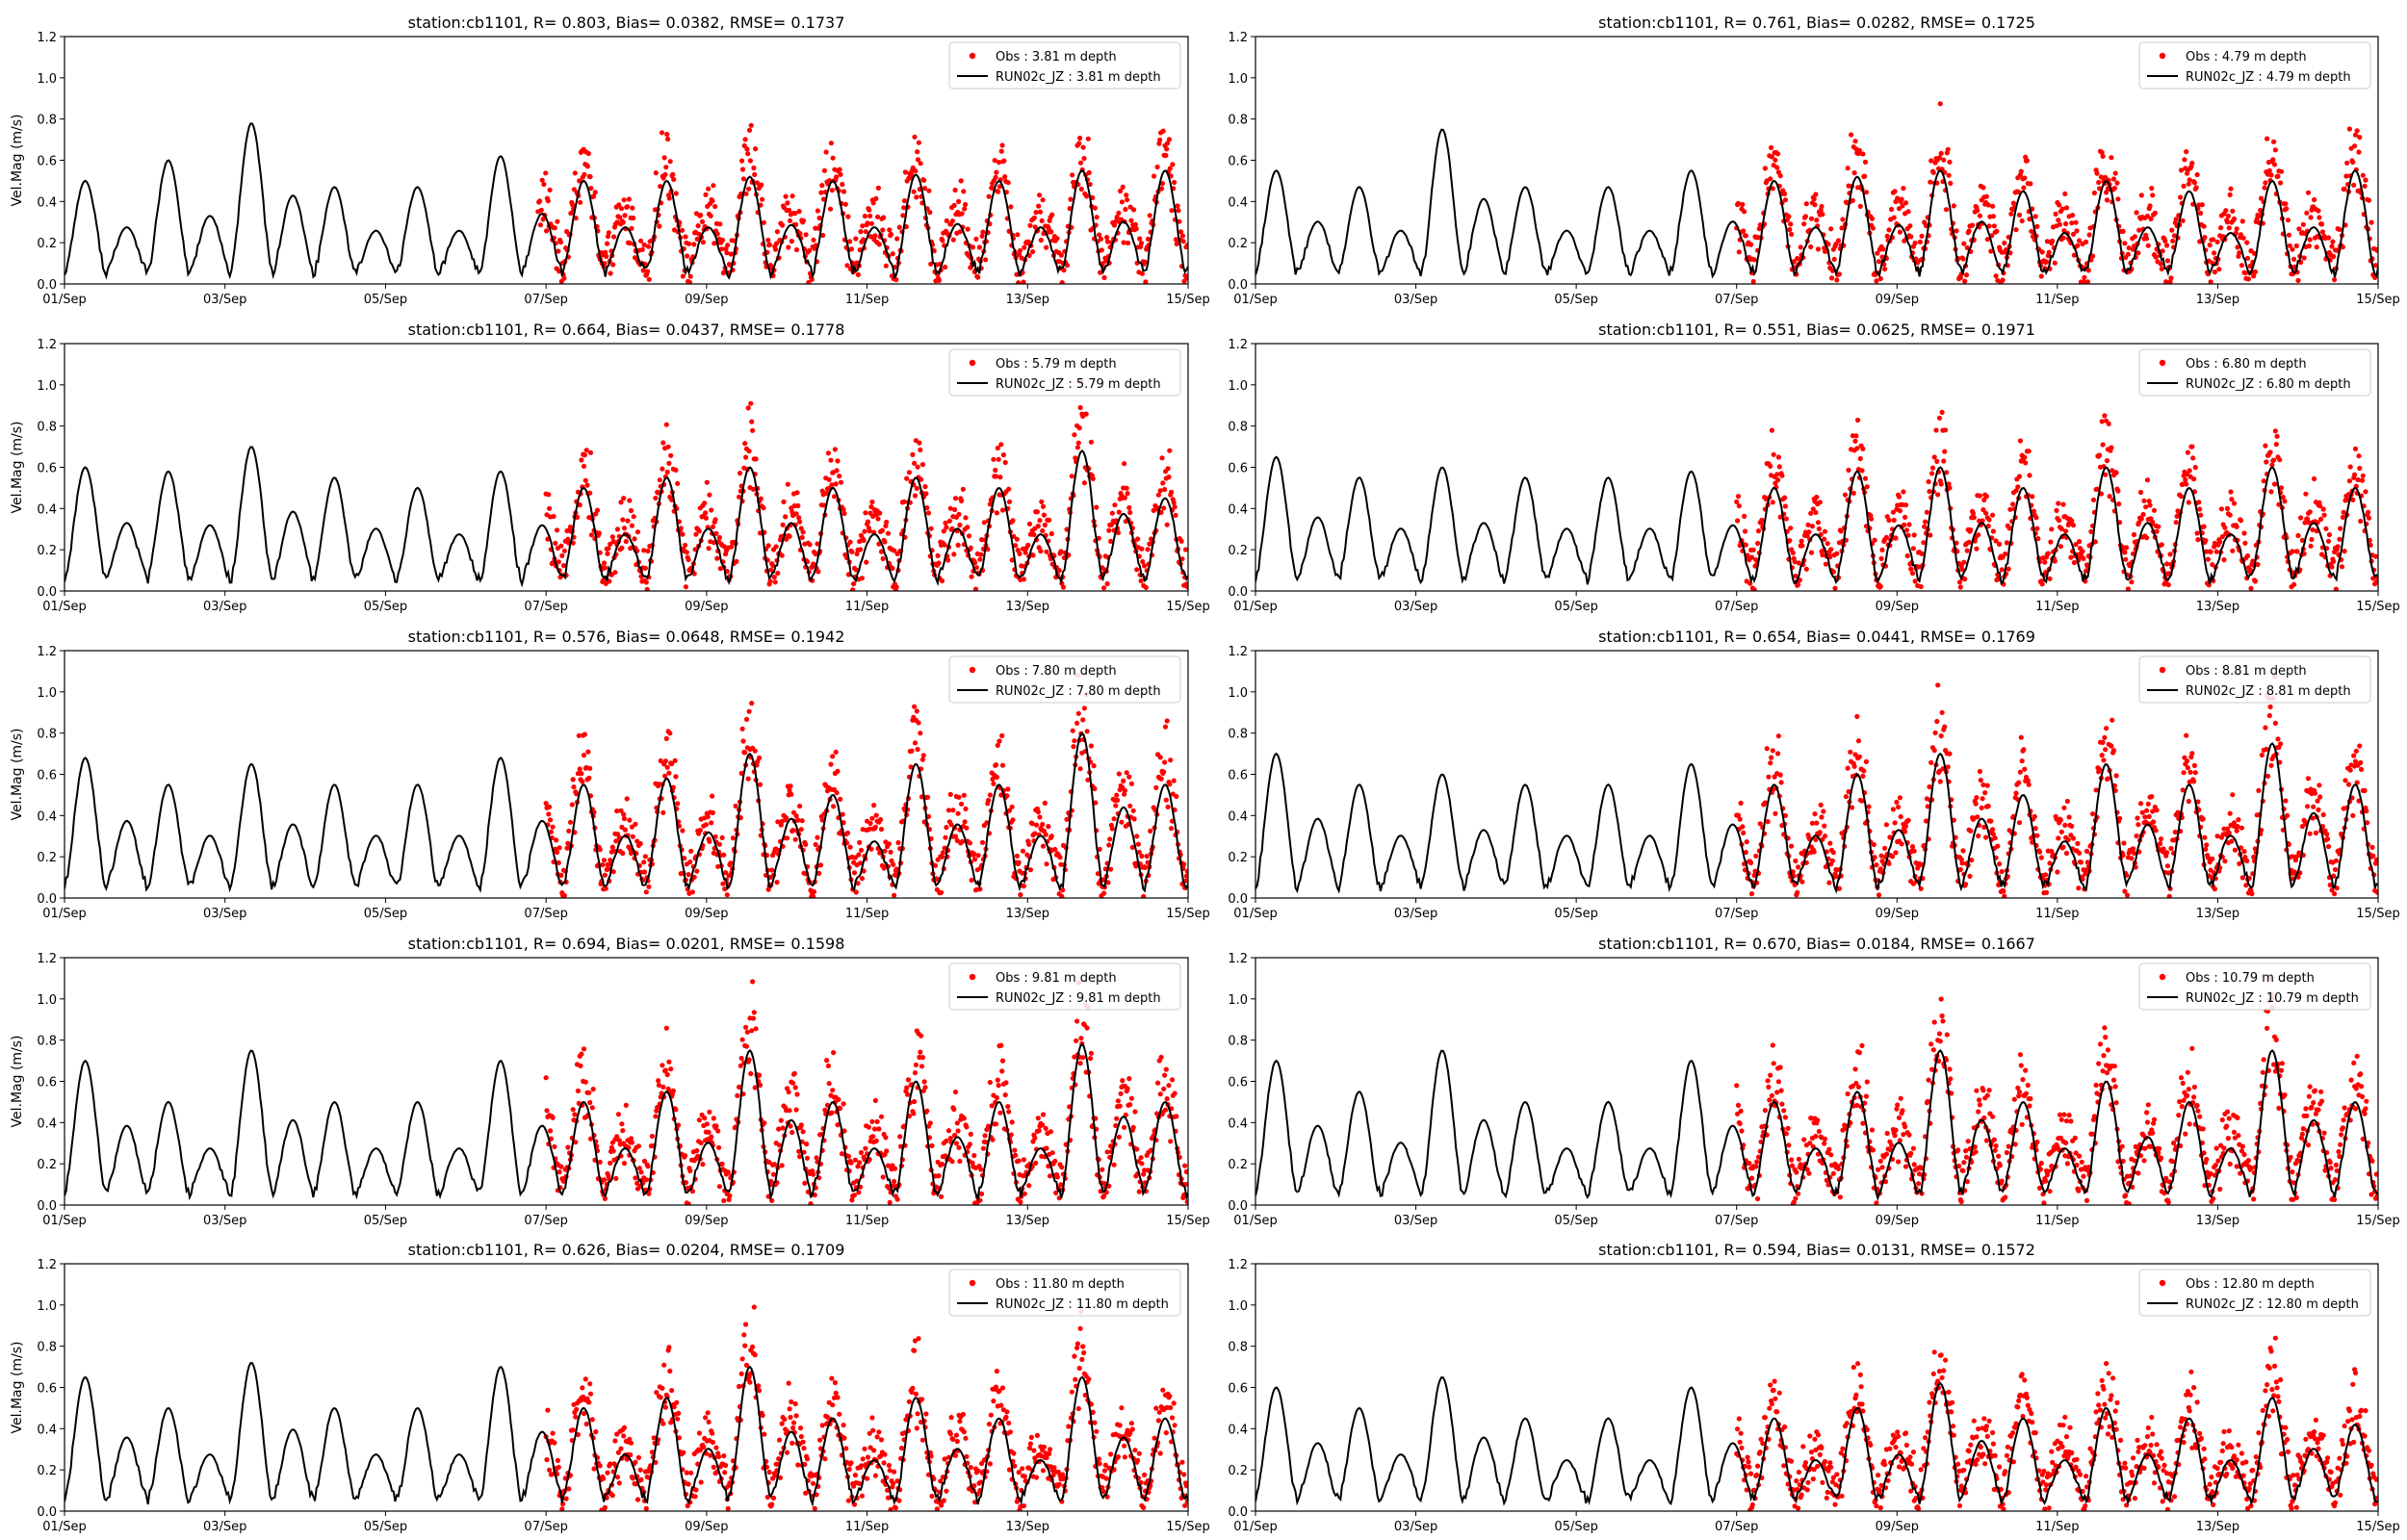 This screenshot has width=2407, height=1540. I want to click on legend-obs-label: Obs : 8.81 m depth, so click(2246, 671).